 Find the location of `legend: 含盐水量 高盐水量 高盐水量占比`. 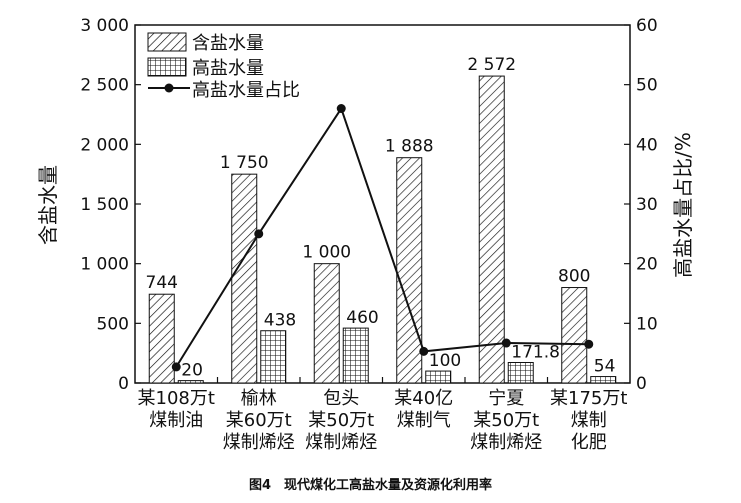

legend: 含盐水量 高盐水量 高盐水量占比 is located at coordinates (223, 66).